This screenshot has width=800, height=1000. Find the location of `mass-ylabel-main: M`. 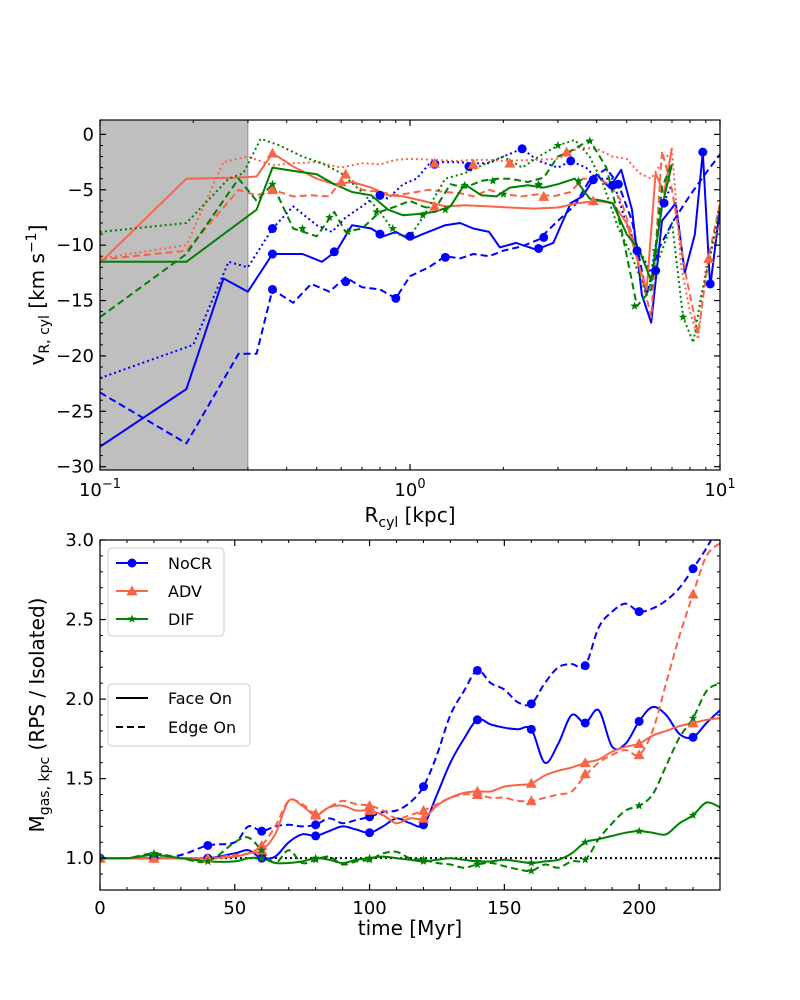

mass-ylabel-main: M is located at coordinates (37, 823).